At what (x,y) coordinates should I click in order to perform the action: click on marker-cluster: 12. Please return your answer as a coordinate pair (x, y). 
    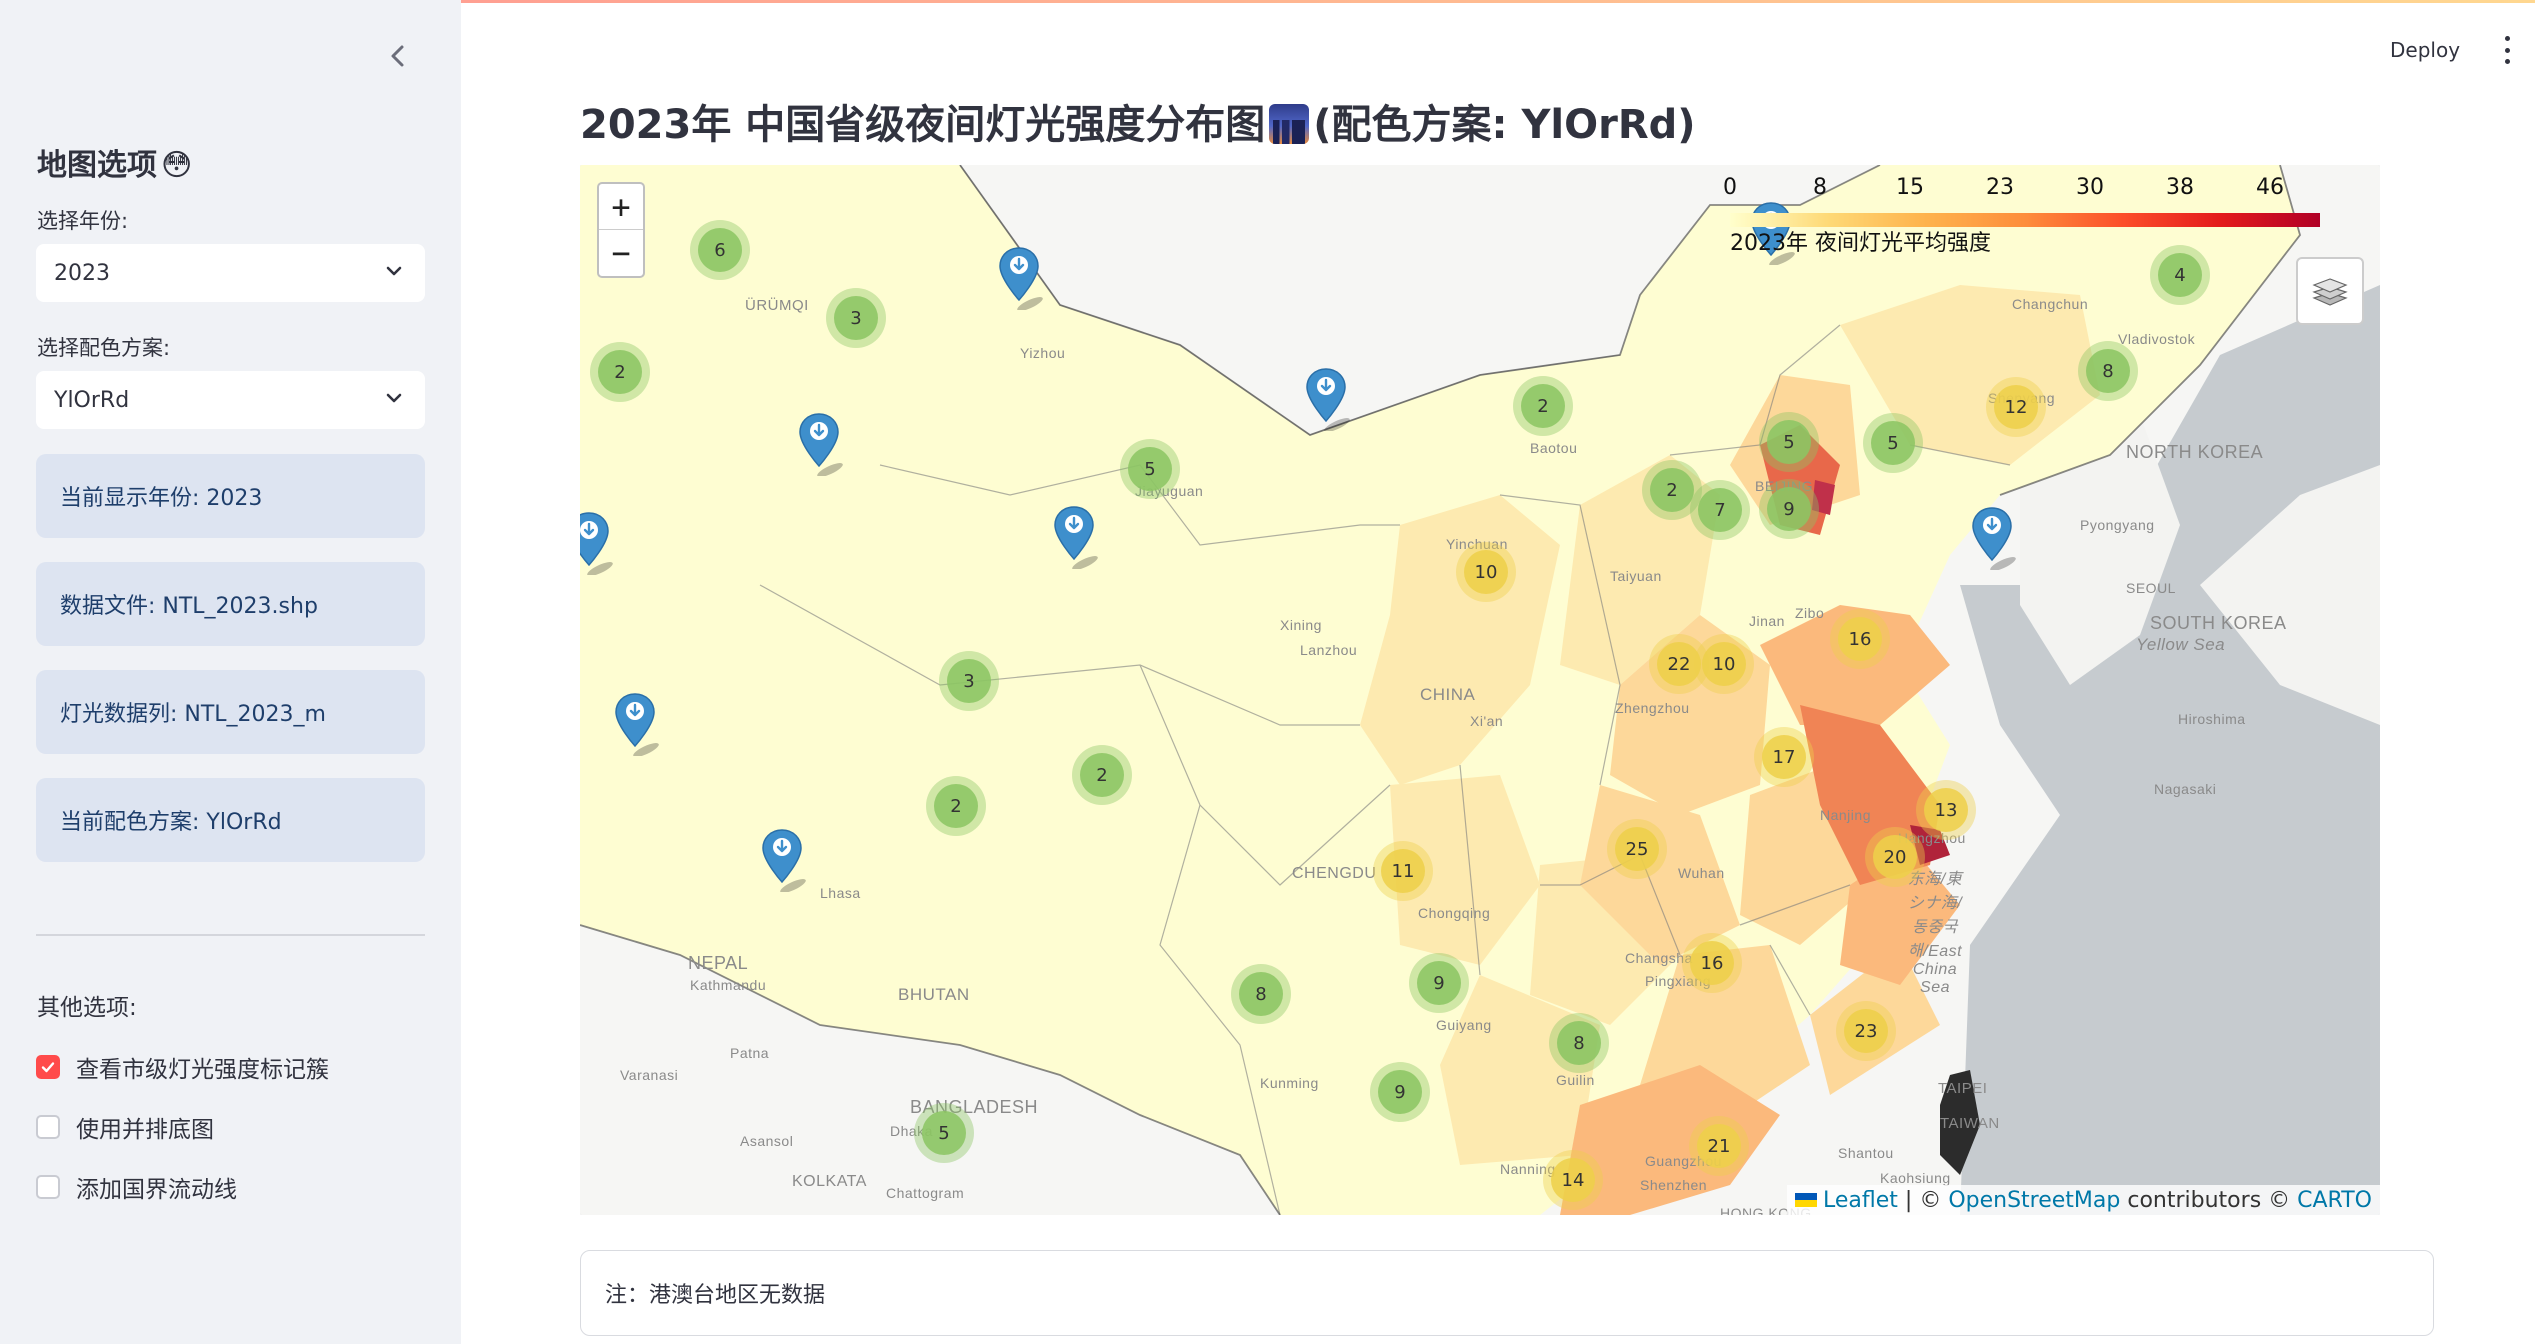
    Looking at the image, I should click on (2016, 407).